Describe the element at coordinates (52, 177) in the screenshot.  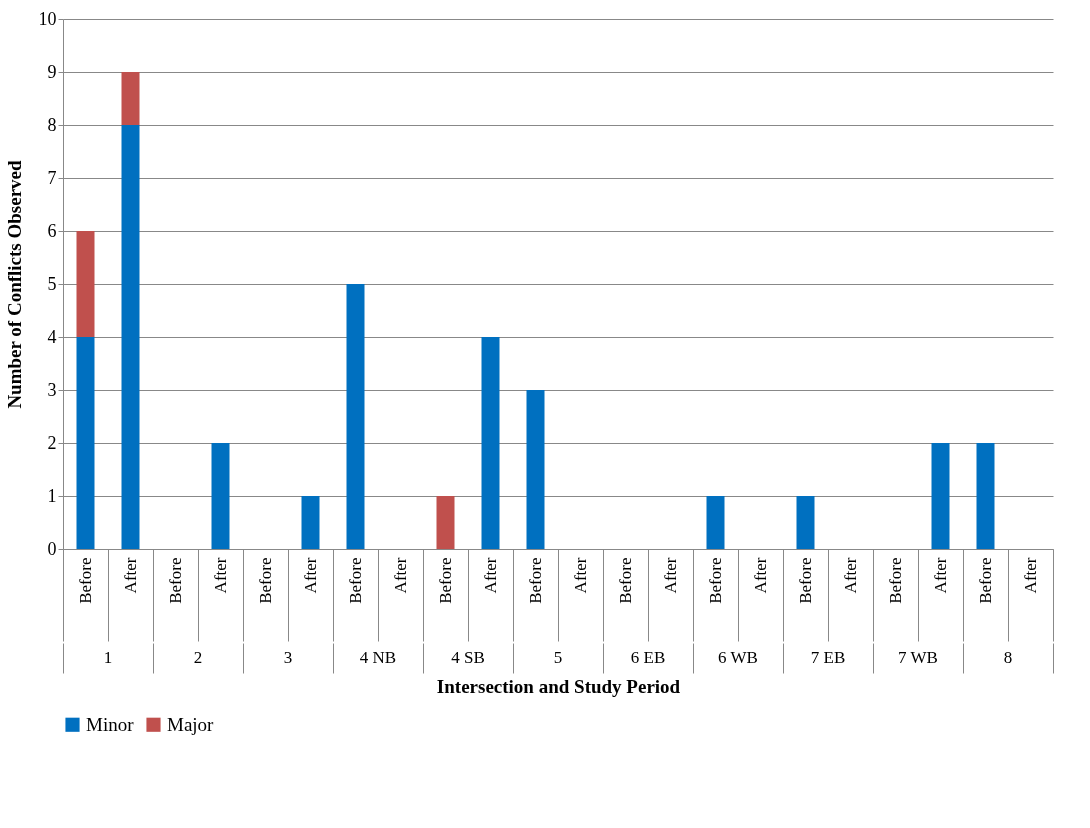
I see `y-tick-label: 7` at that location.